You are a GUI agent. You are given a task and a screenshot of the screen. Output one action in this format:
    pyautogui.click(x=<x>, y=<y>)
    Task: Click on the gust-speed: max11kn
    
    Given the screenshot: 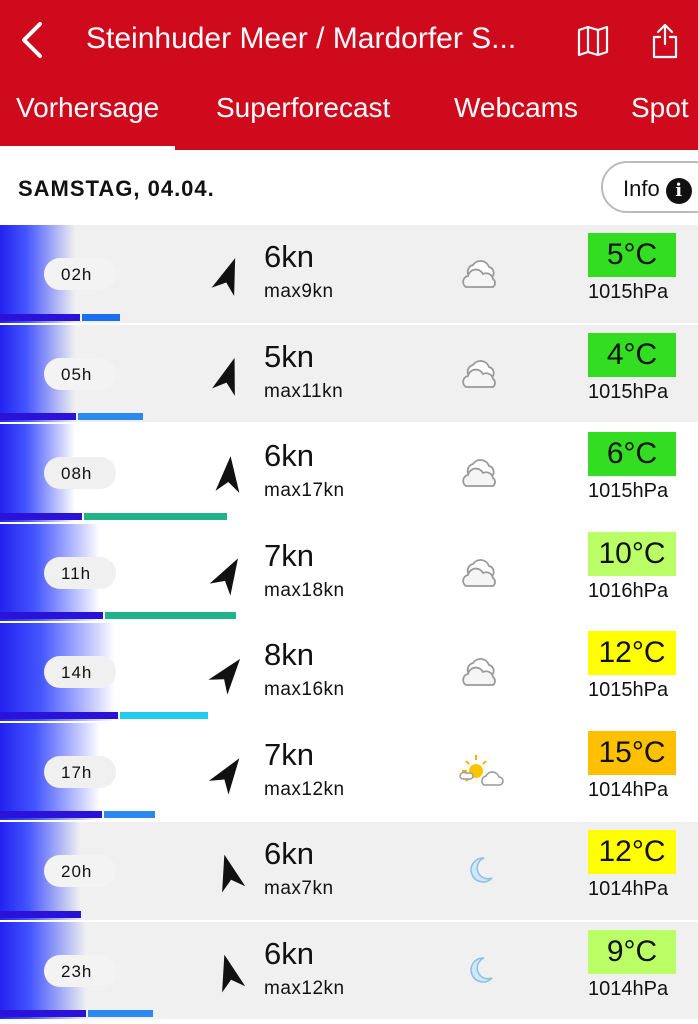 What is the action you would take?
    pyautogui.click(x=304, y=391)
    